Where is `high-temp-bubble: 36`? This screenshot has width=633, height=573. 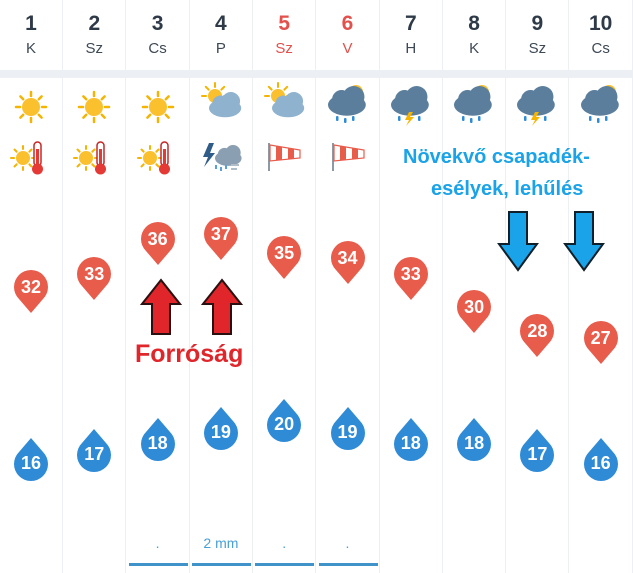 high-temp-bubble: 36 is located at coordinates (158, 243).